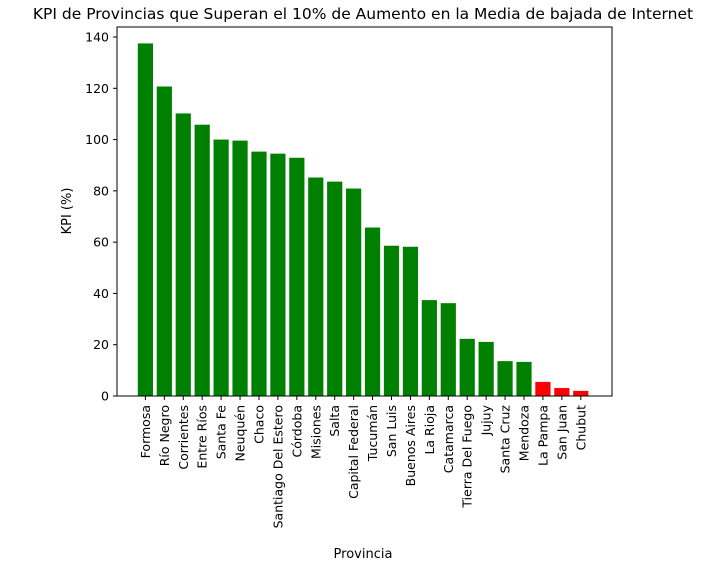  I want to click on bar-misiones, so click(316, 286).